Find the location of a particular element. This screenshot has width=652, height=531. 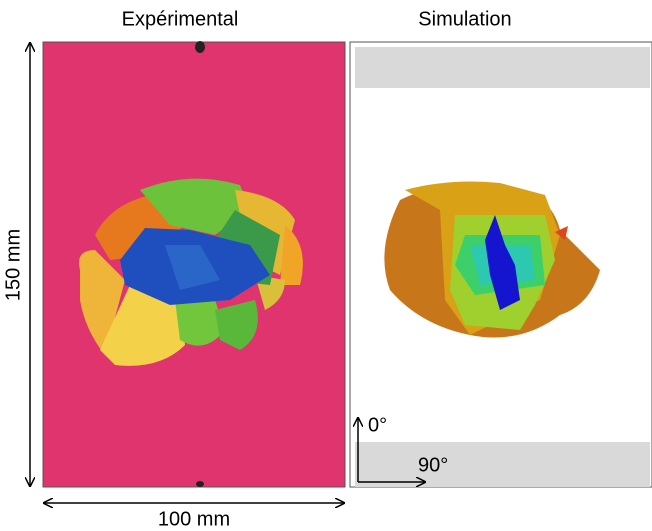

panel-title: Expérimental is located at coordinates (180, 19).